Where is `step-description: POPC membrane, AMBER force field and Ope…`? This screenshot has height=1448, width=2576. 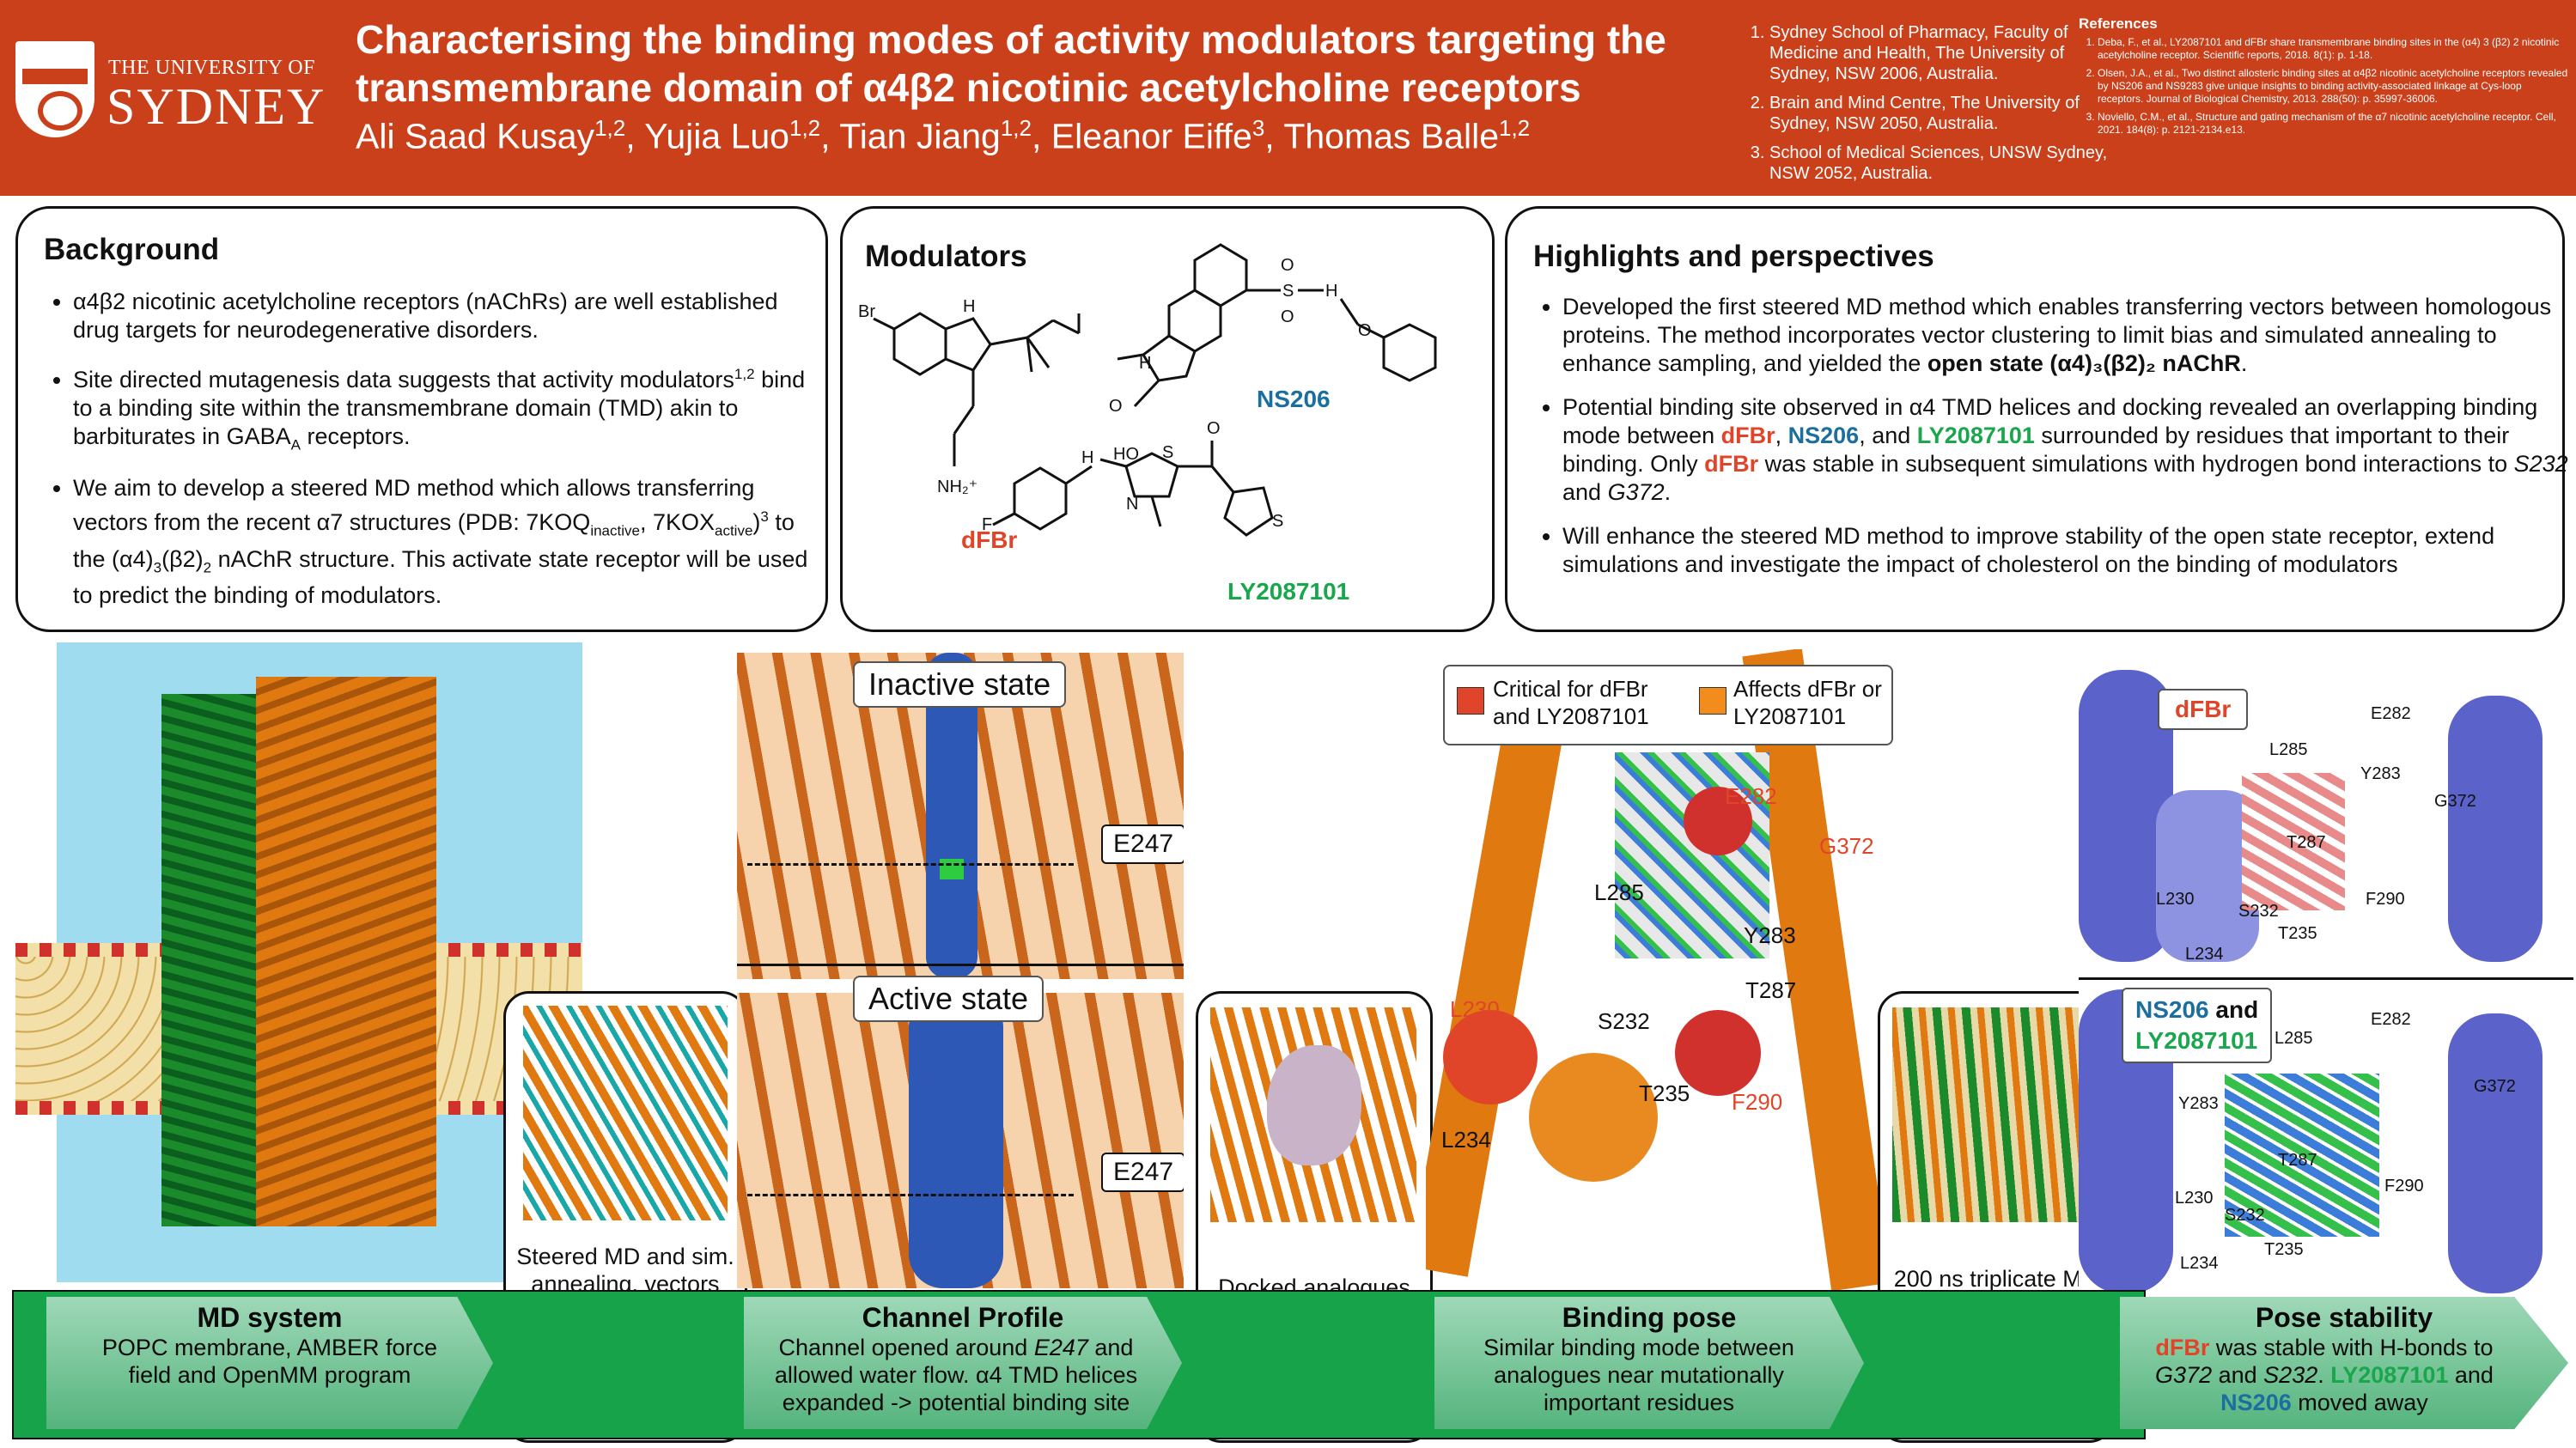 step-description: POPC membrane, AMBER force field and Ope… is located at coordinates (269, 1361).